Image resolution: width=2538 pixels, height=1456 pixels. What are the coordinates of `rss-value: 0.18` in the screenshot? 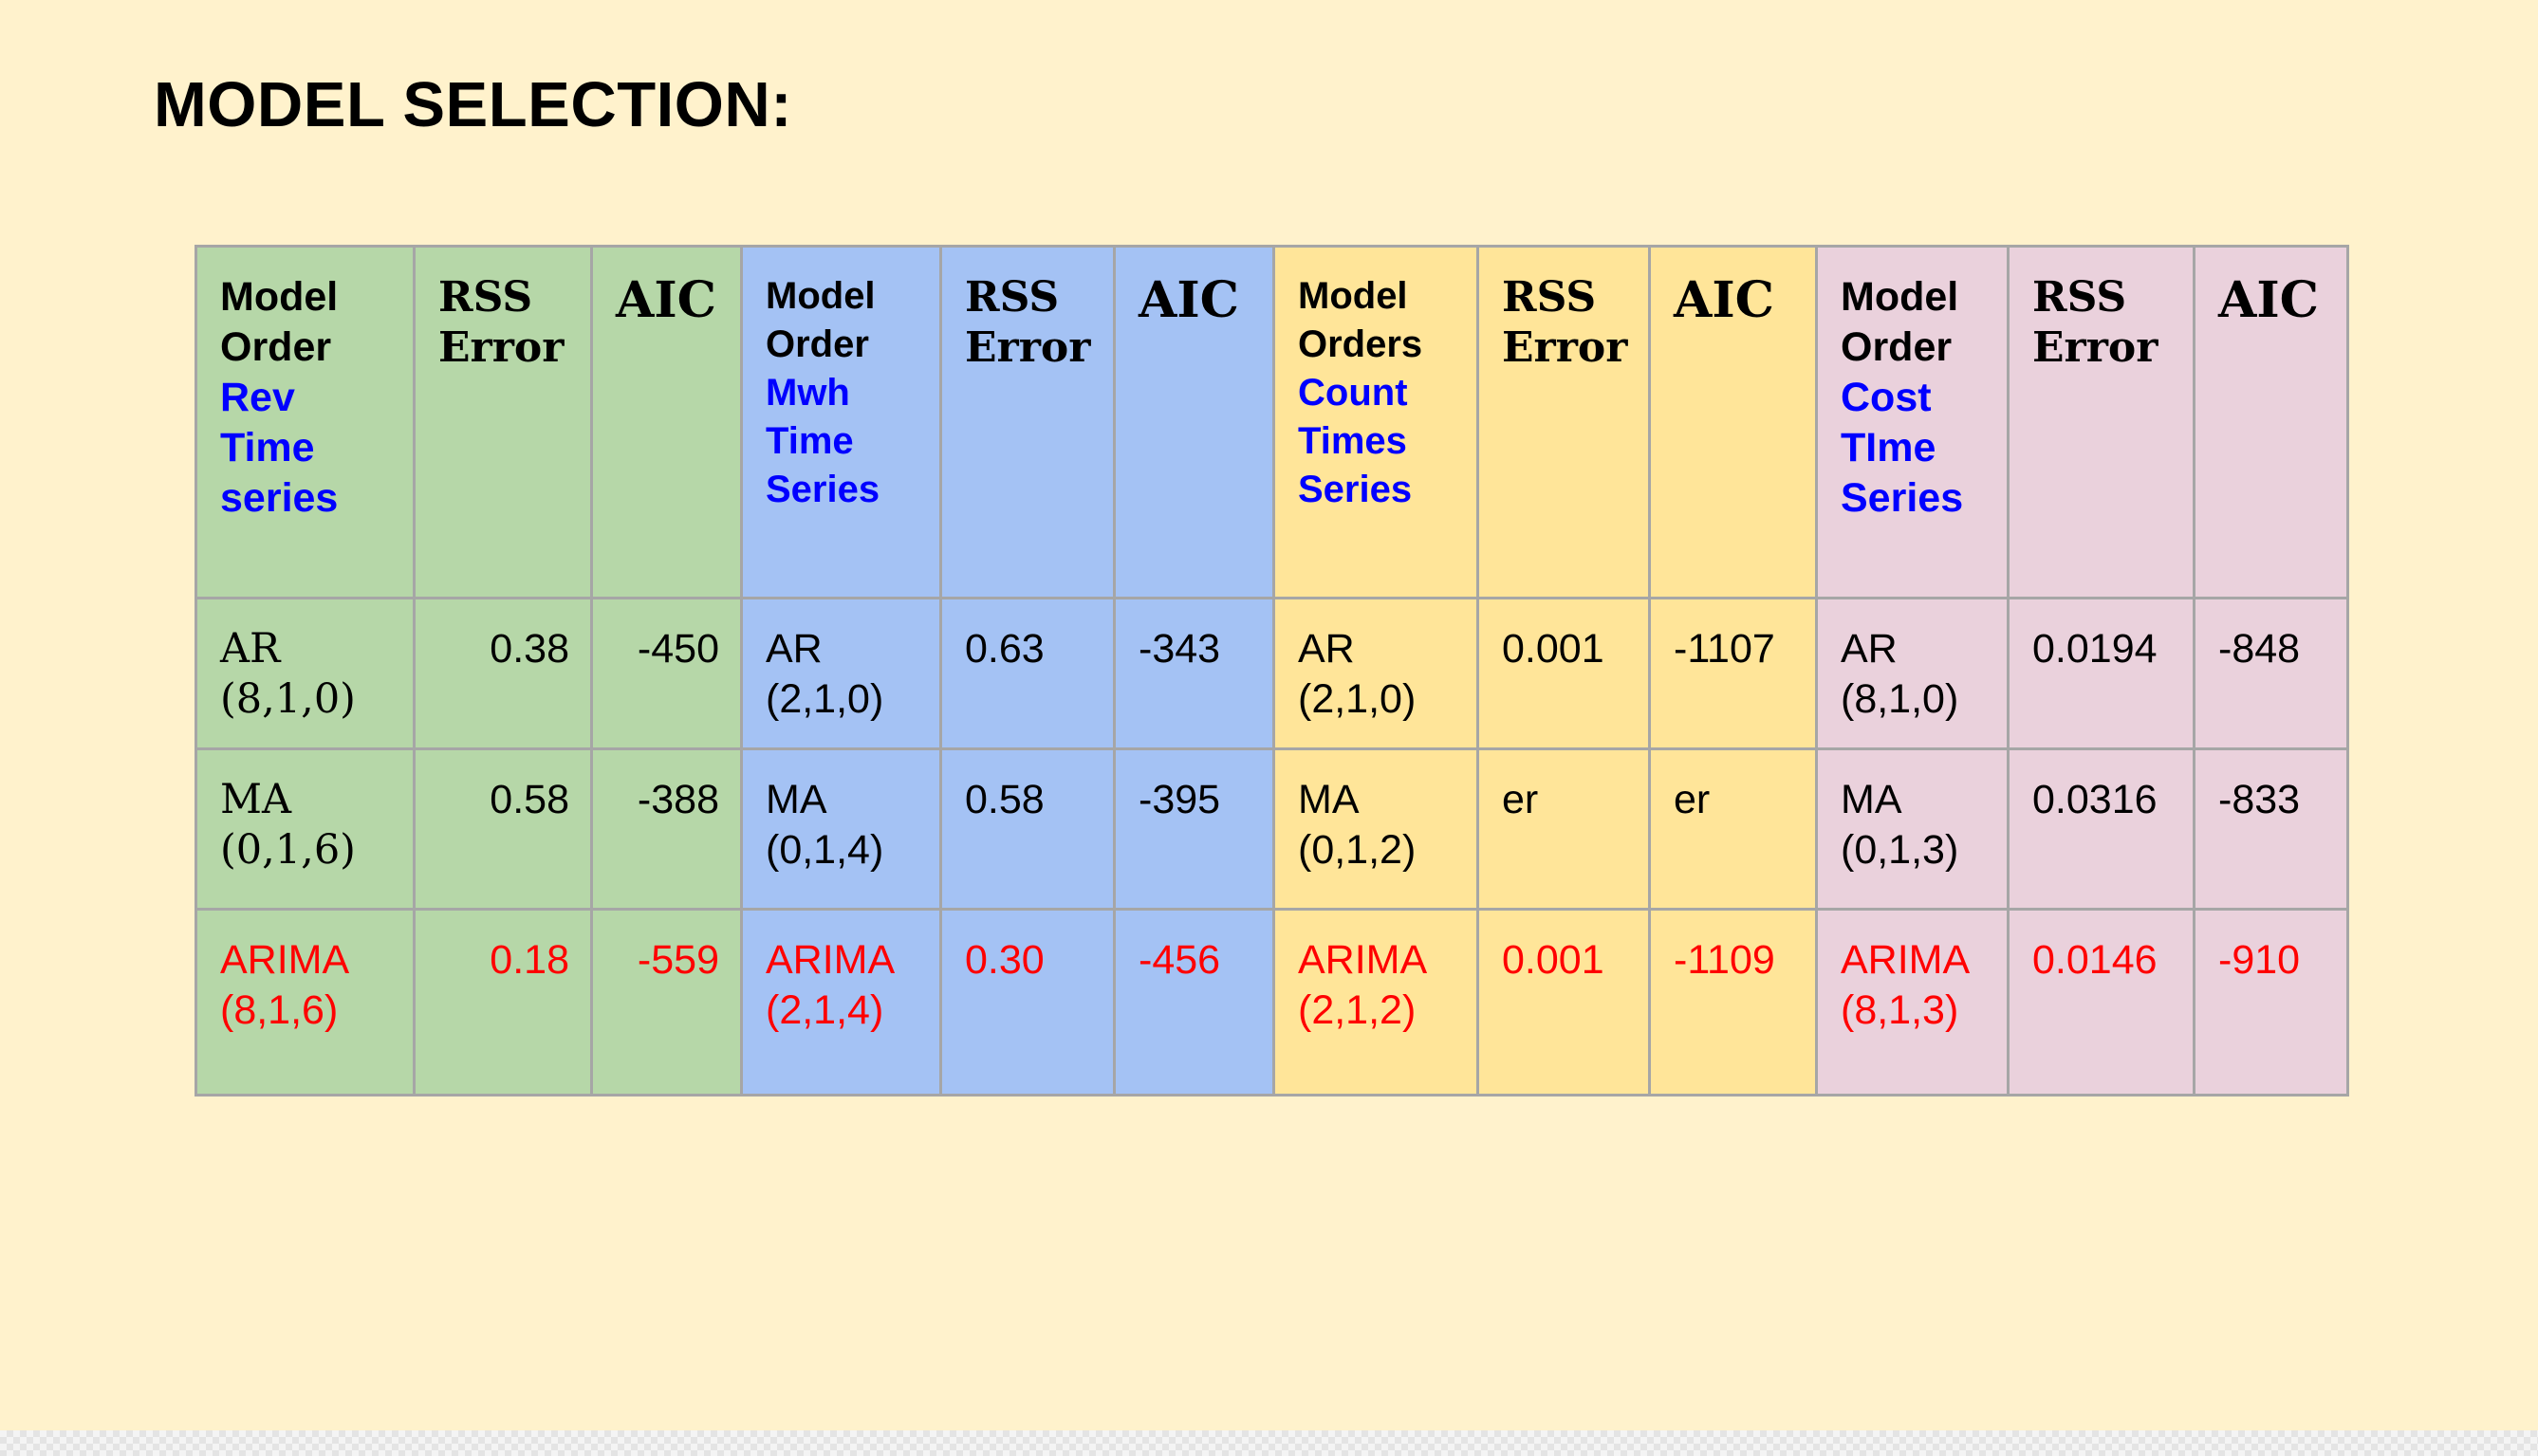 It's located at (503, 1002).